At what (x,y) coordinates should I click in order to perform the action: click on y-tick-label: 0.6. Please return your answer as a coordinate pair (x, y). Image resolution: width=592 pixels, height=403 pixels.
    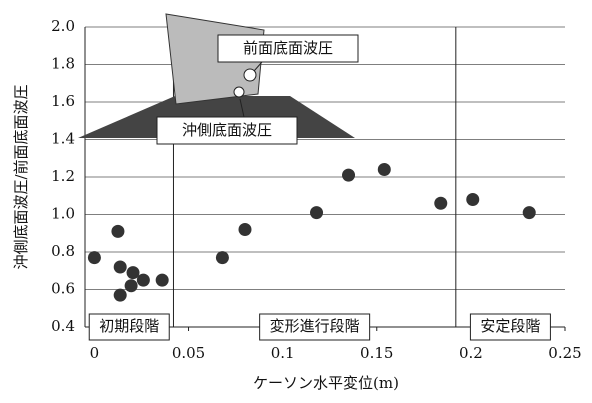
    Looking at the image, I should click on (63, 289).